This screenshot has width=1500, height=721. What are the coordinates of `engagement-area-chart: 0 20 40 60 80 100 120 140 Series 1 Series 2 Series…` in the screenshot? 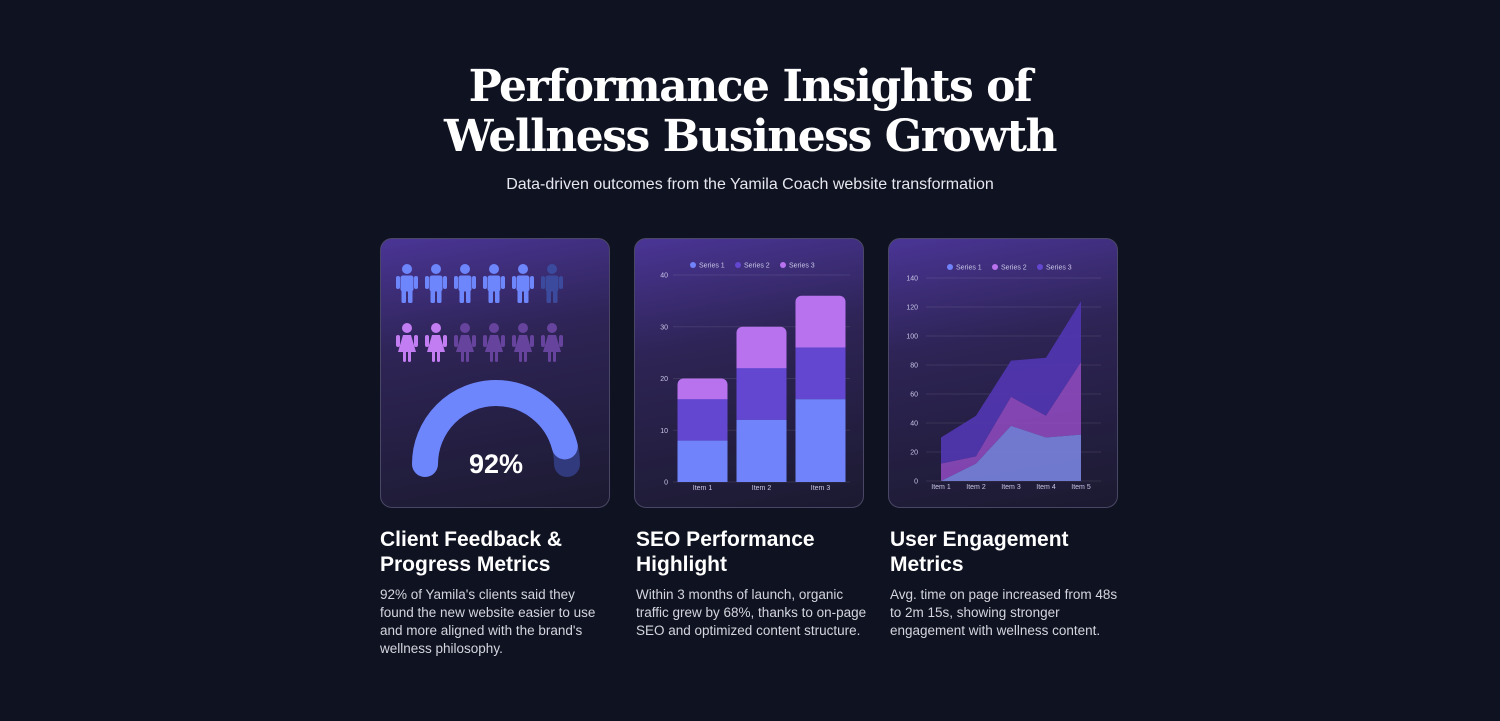 It's located at (1003, 377).